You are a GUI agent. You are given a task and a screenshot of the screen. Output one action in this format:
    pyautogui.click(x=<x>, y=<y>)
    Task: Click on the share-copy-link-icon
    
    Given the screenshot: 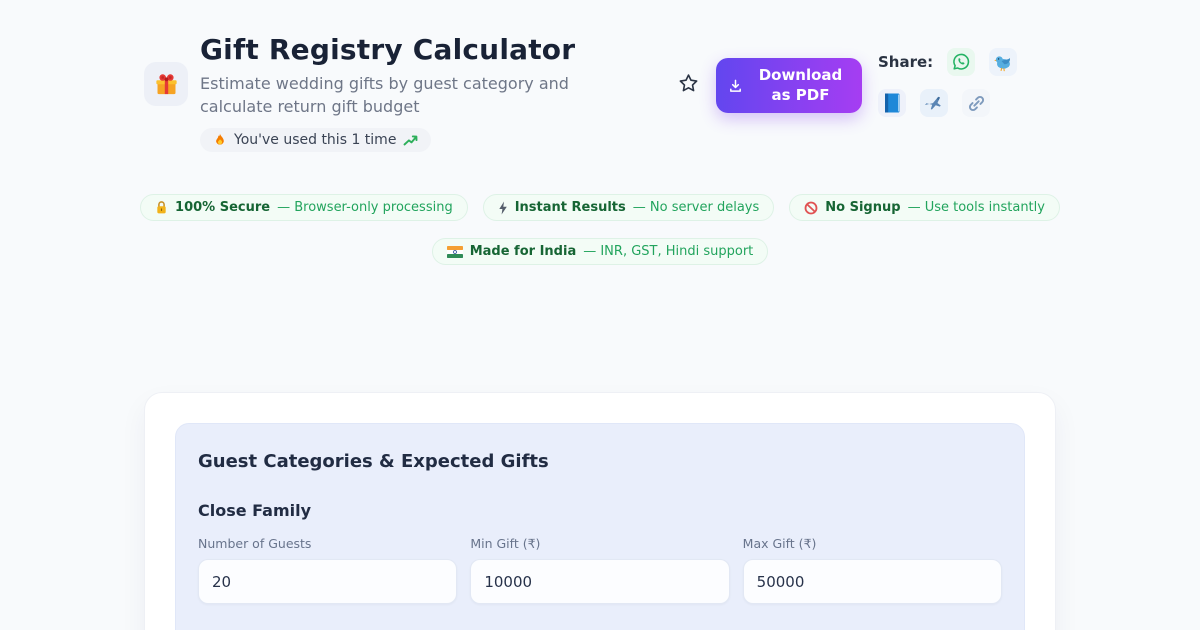 What is the action you would take?
    pyautogui.click(x=976, y=103)
    